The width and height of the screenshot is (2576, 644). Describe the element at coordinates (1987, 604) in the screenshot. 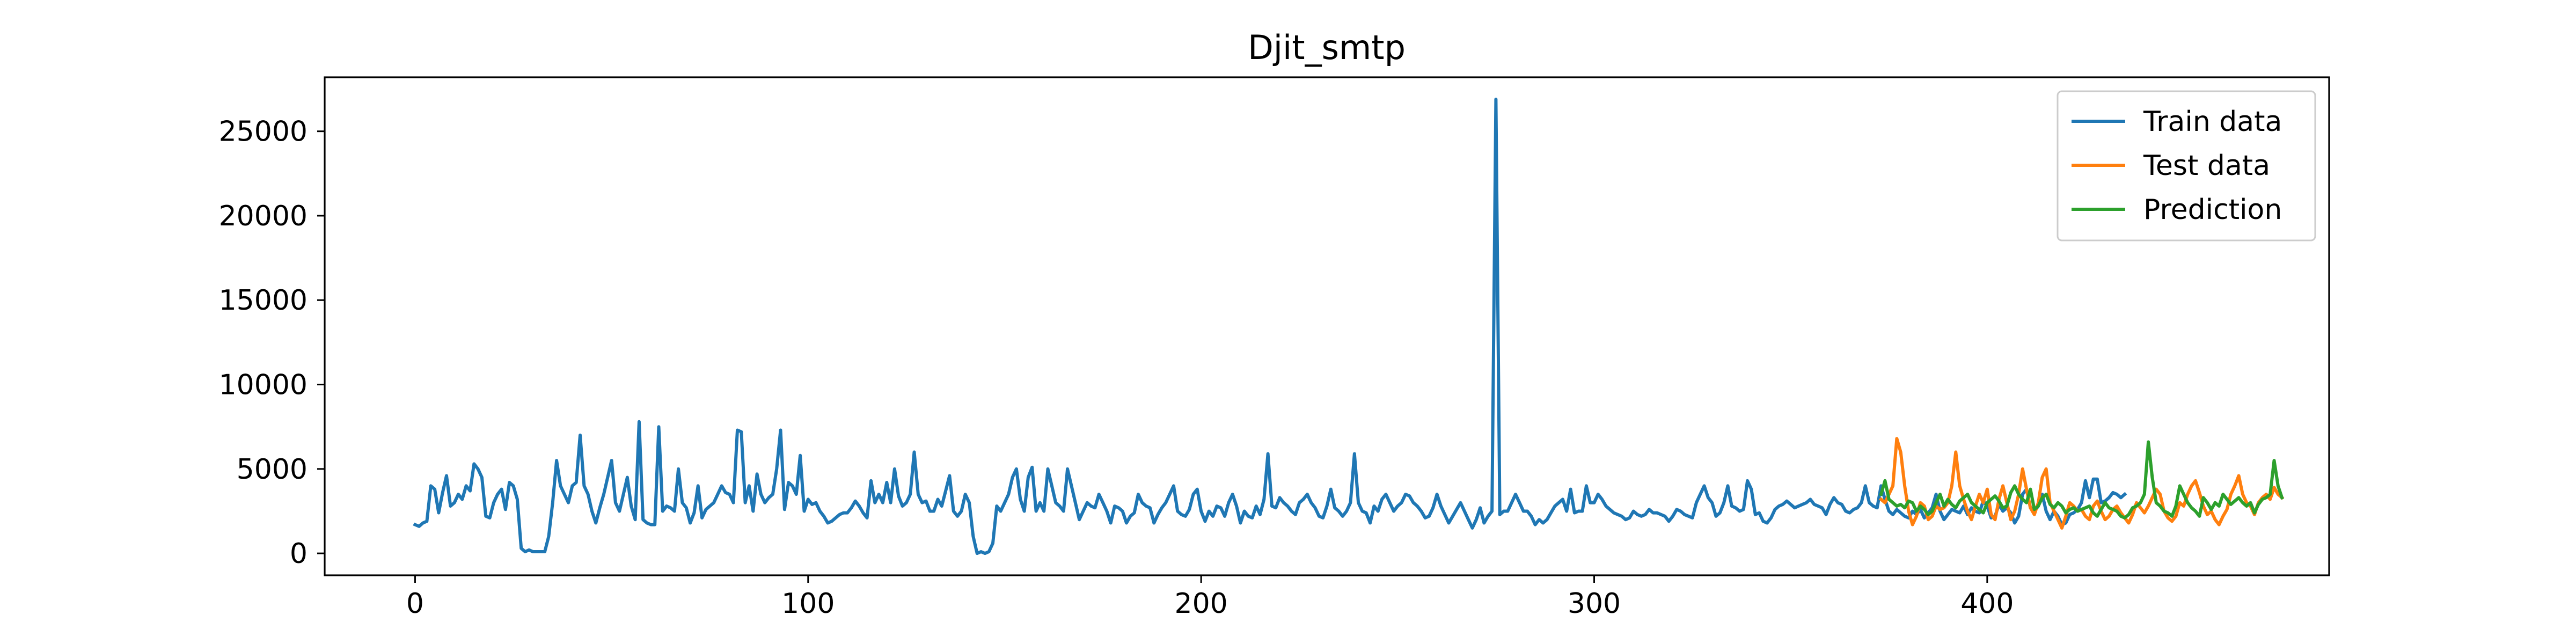

I see `x-tick-label-4: 400` at that location.